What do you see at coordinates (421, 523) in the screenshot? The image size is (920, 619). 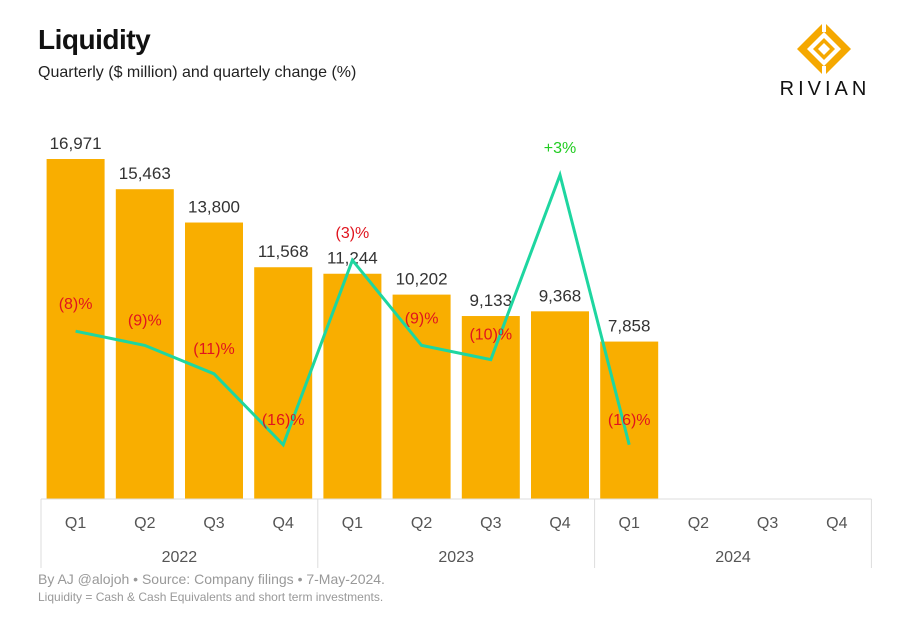 I see `x-tick-label-5: Q2` at bounding box center [421, 523].